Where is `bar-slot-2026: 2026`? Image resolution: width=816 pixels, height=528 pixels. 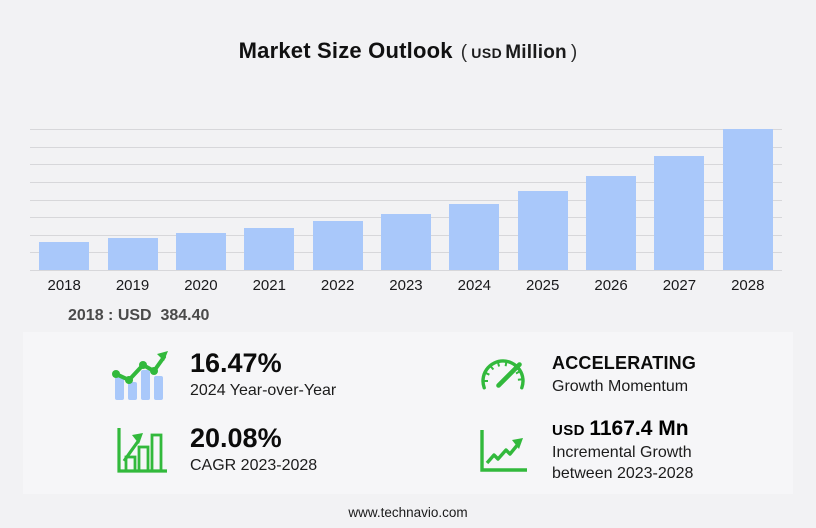 bar-slot-2026: 2026 is located at coordinates (611, 211).